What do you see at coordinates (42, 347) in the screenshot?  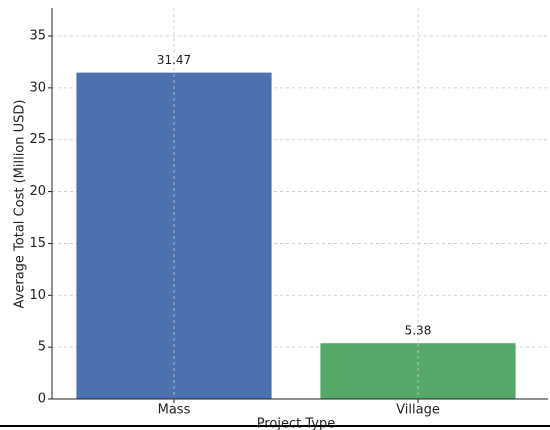 I see `y-tick-label: 5` at bounding box center [42, 347].